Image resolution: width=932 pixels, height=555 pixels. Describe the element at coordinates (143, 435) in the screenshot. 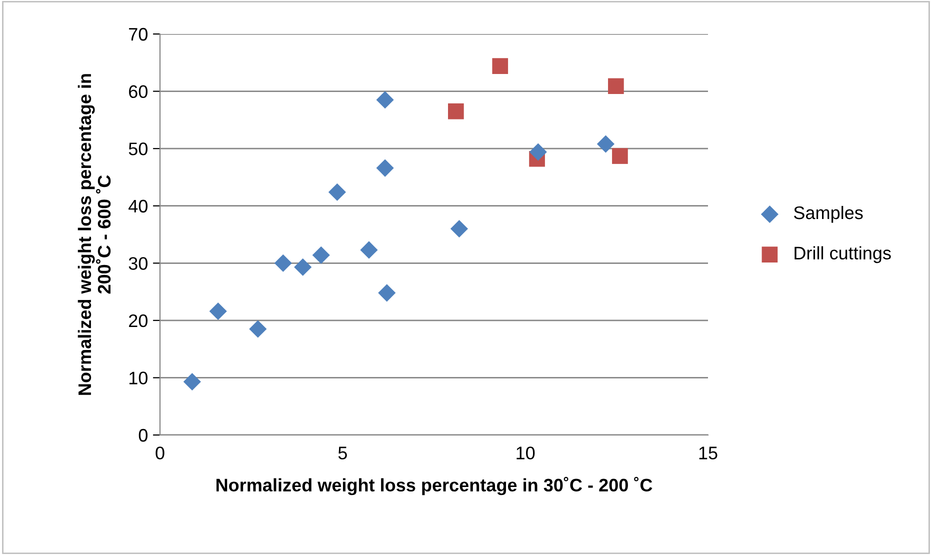

I see `y-tick-label: 0` at that location.